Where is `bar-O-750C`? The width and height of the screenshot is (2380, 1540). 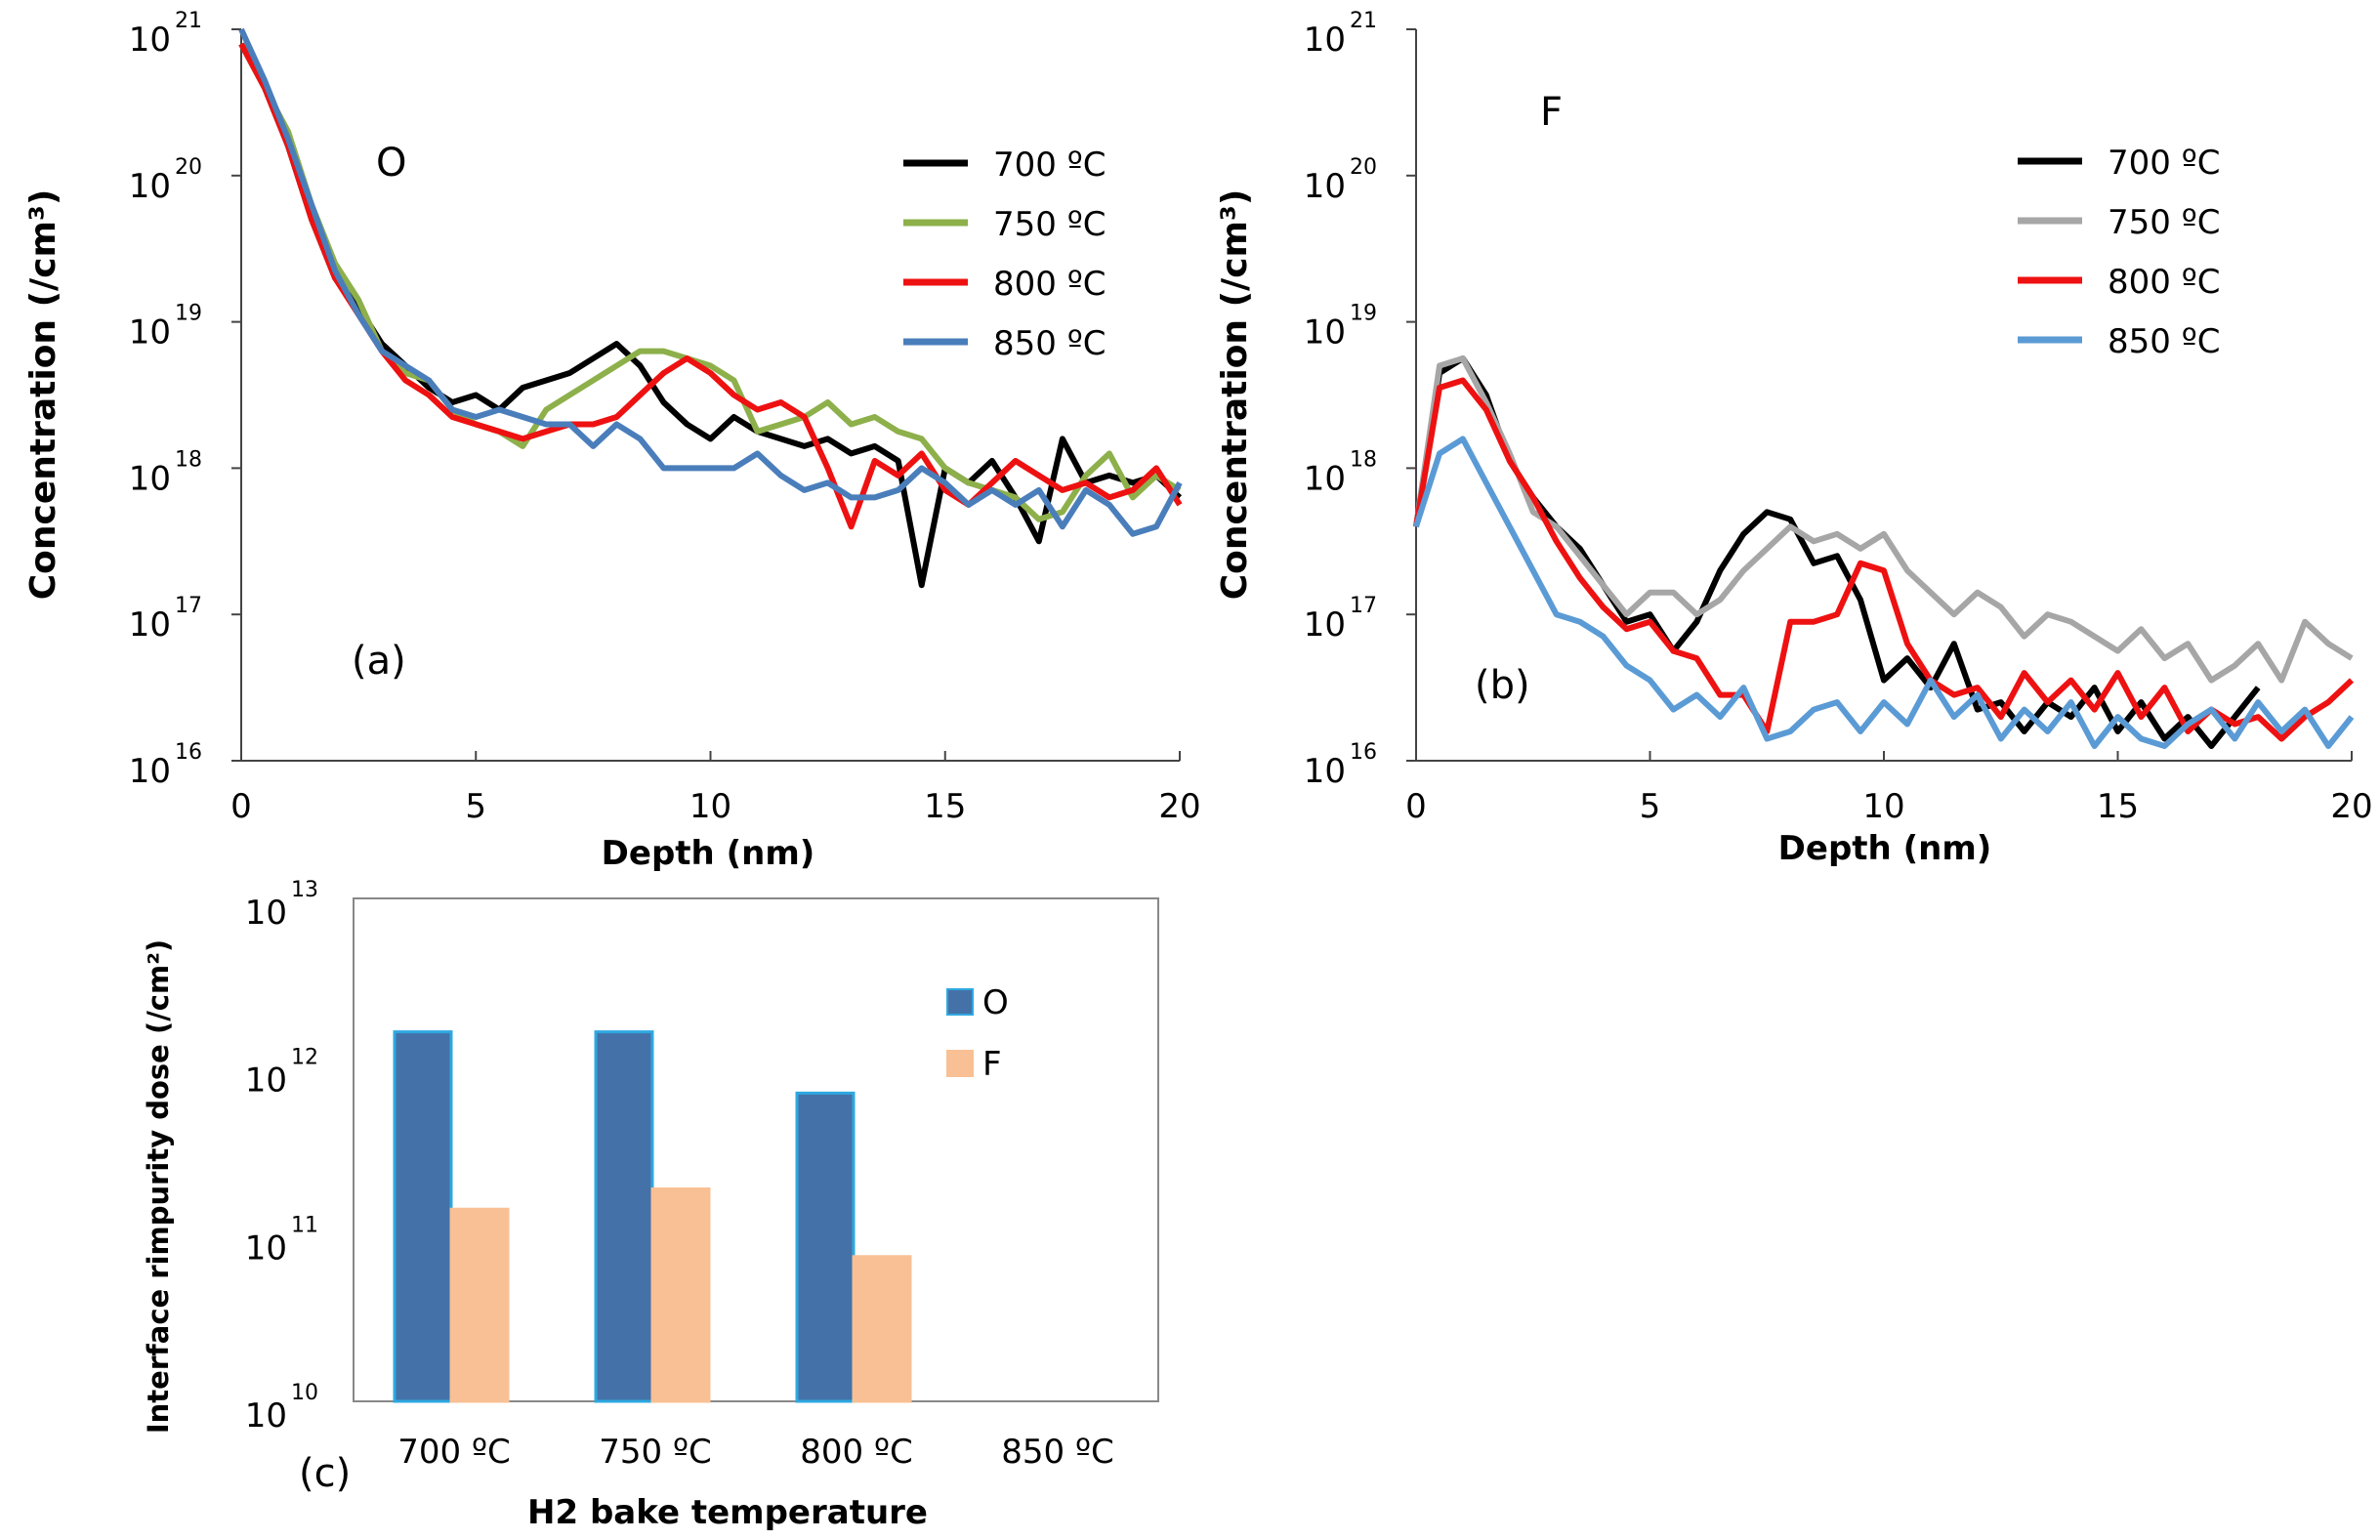 bar-O-750C is located at coordinates (624, 1216).